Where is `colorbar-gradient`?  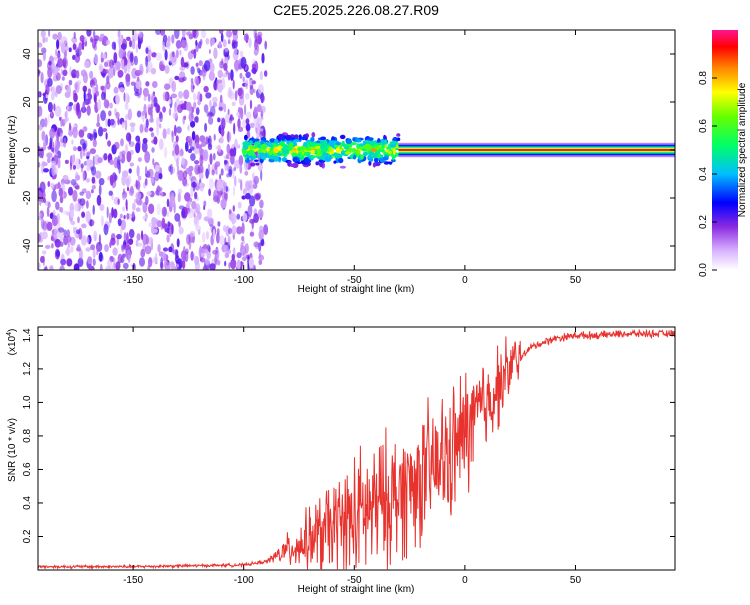
colorbar-gradient is located at coordinates (725, 150).